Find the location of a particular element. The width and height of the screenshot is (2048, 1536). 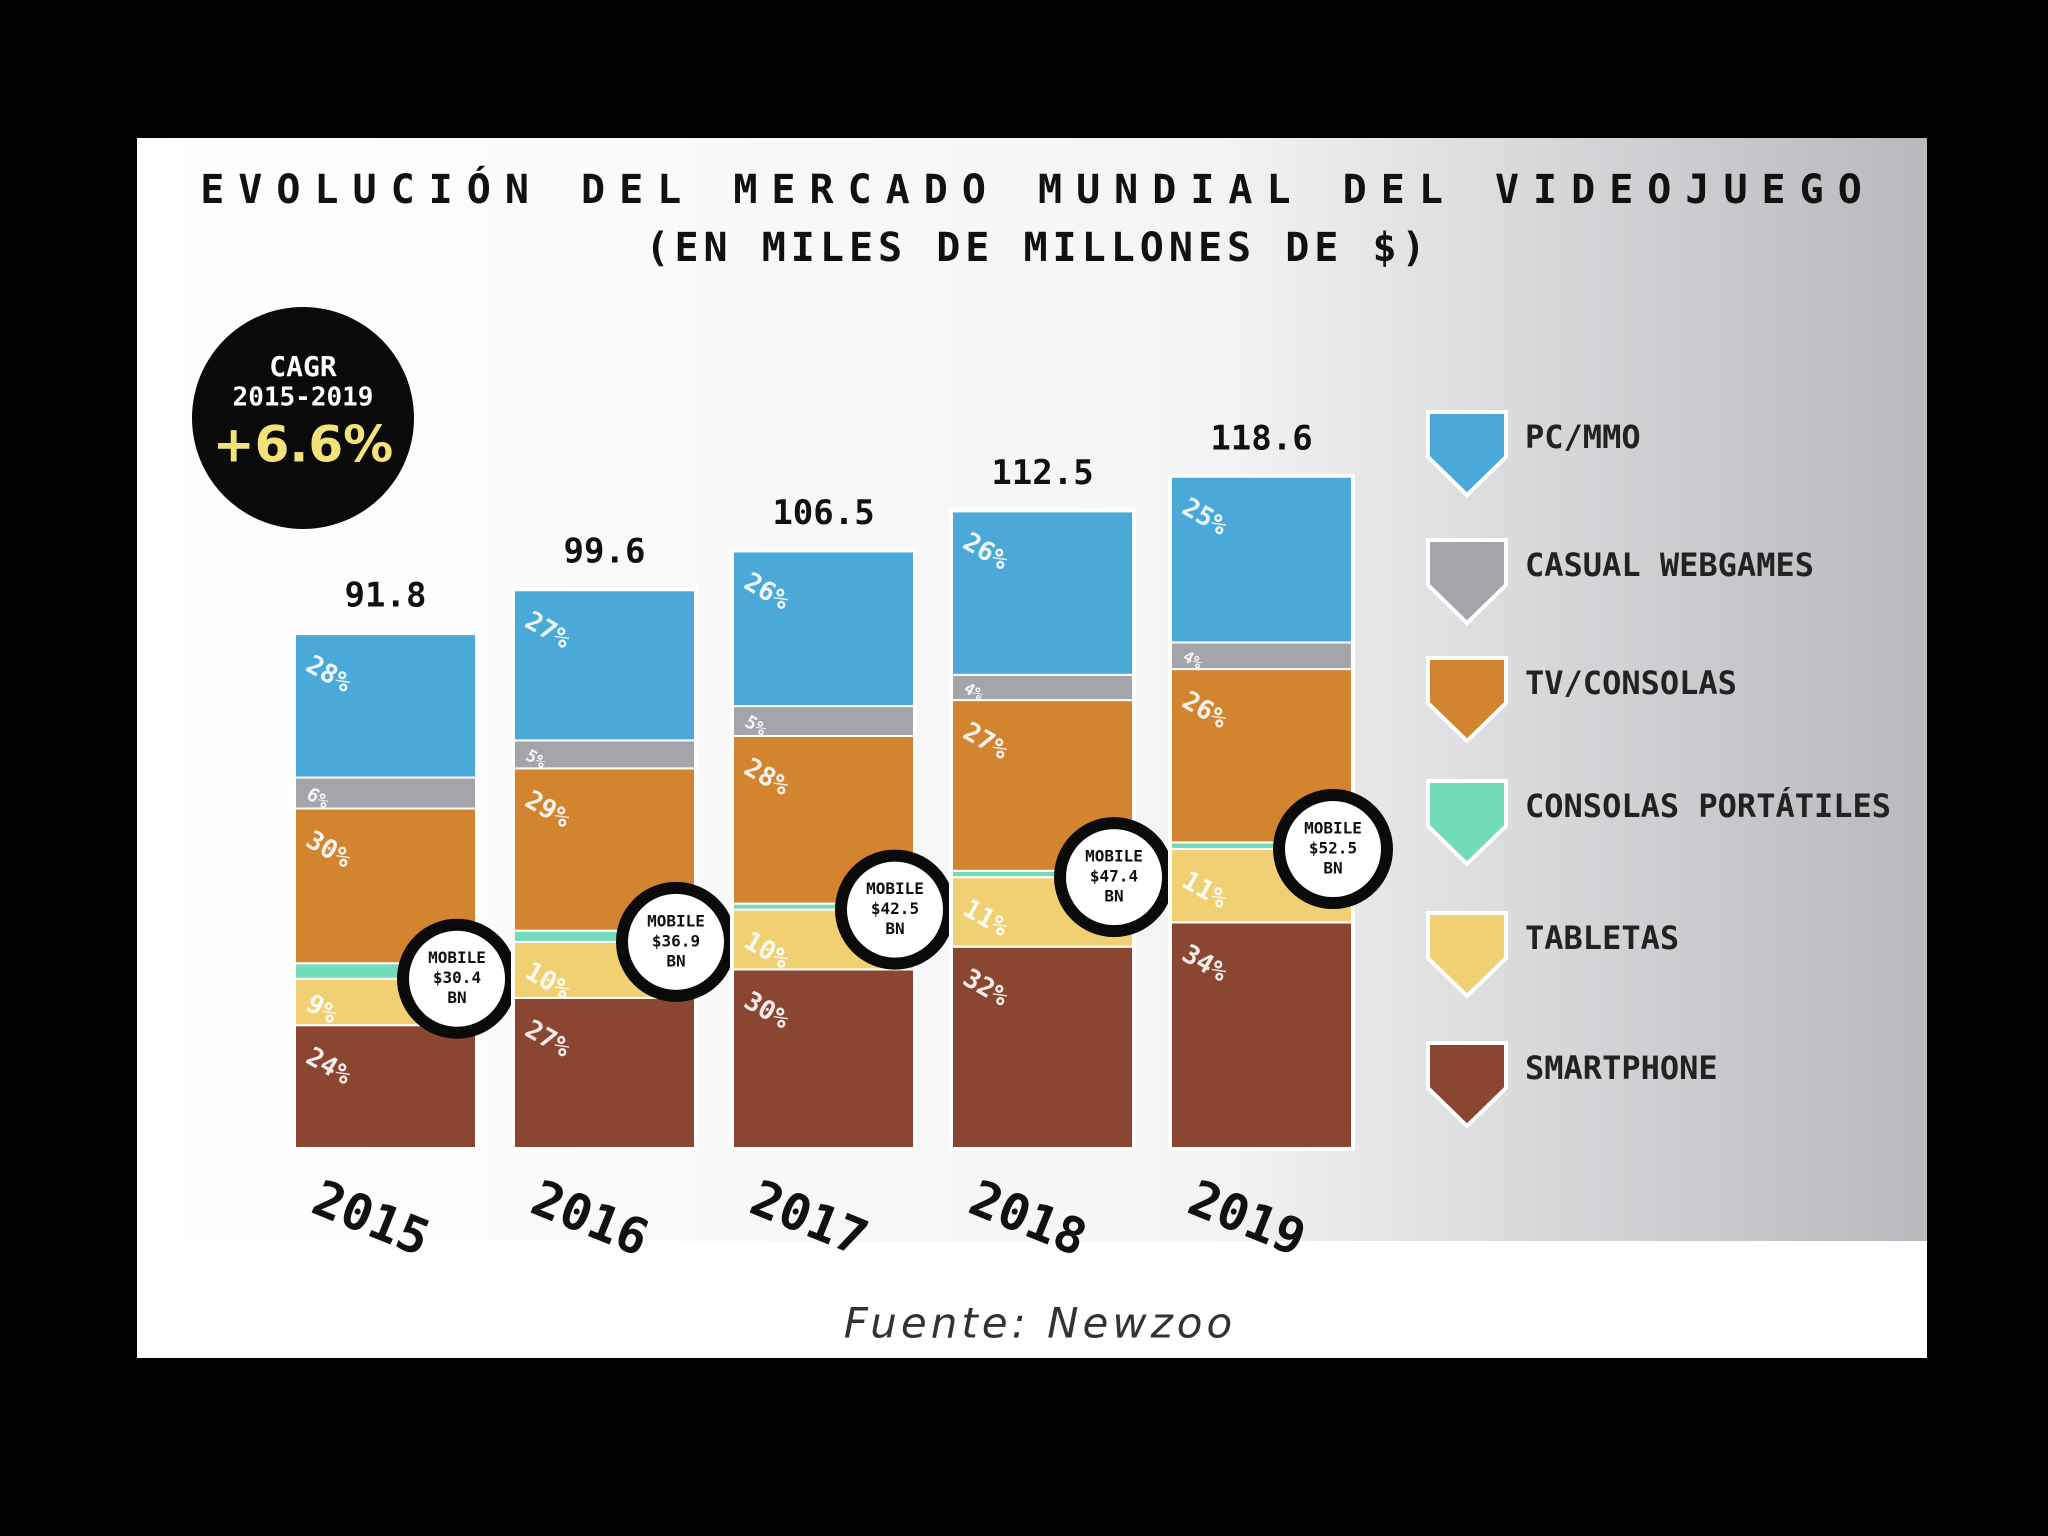

mobile-value: $52.5 is located at coordinates (1333, 848).